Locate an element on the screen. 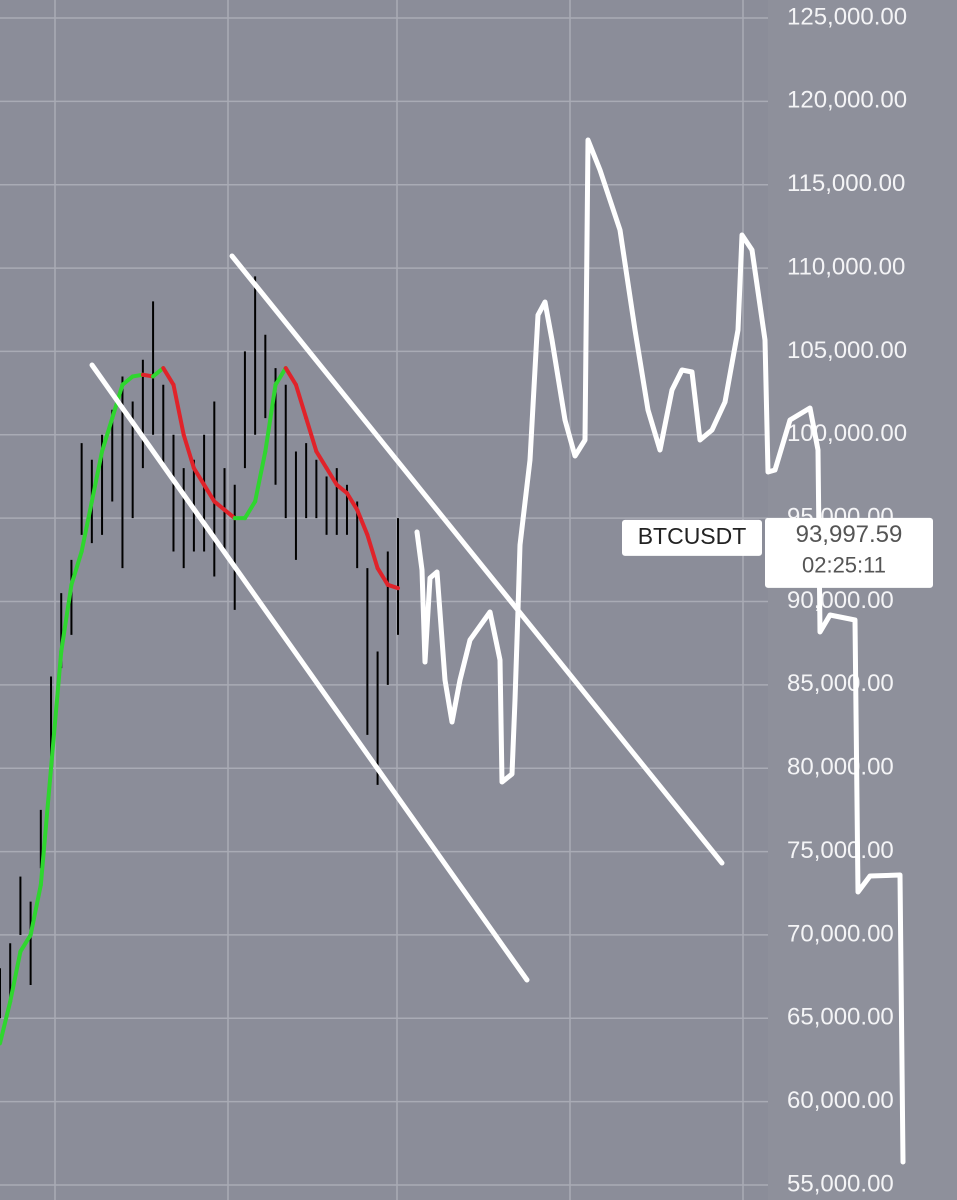 The height and width of the screenshot is (1200, 957). y-tick-label: 70,000.00 is located at coordinates (840, 933).